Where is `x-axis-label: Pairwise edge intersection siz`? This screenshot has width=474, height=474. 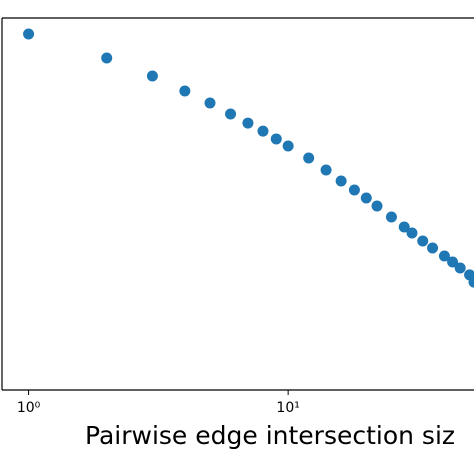
x-axis-label: Pairwise edge intersection siz is located at coordinates (270, 435).